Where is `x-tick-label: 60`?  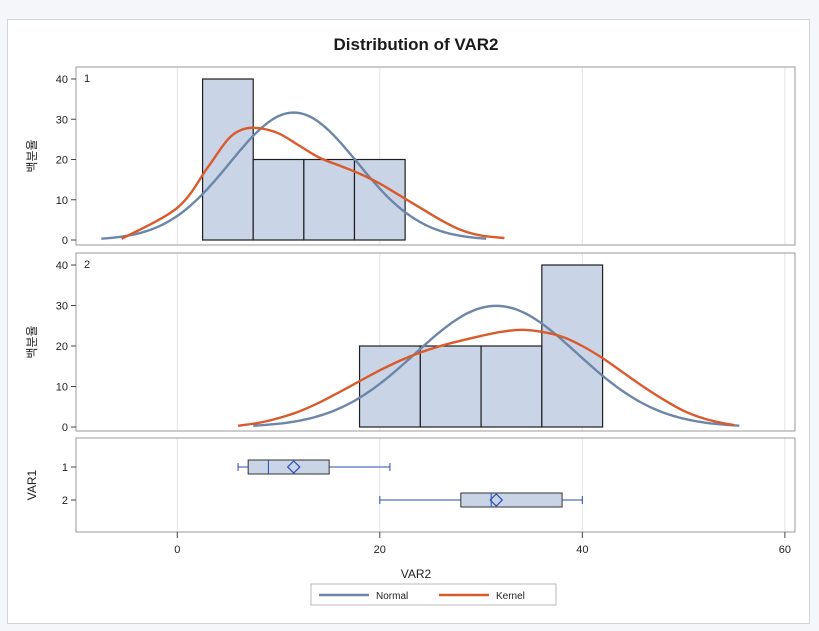 x-tick-label: 60 is located at coordinates (785, 550).